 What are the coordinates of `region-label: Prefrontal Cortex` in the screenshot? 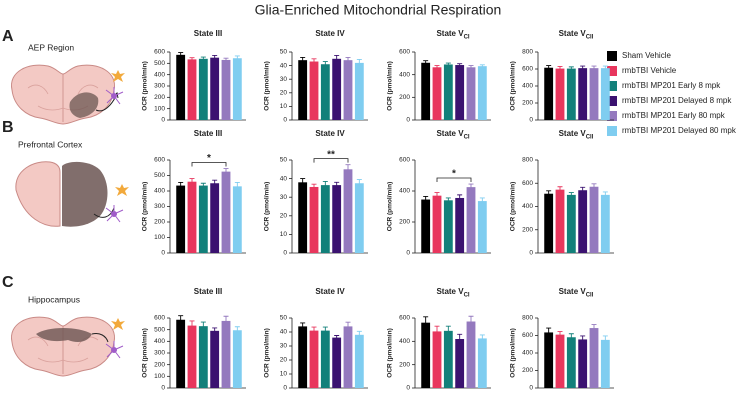 It's located at (50, 144).